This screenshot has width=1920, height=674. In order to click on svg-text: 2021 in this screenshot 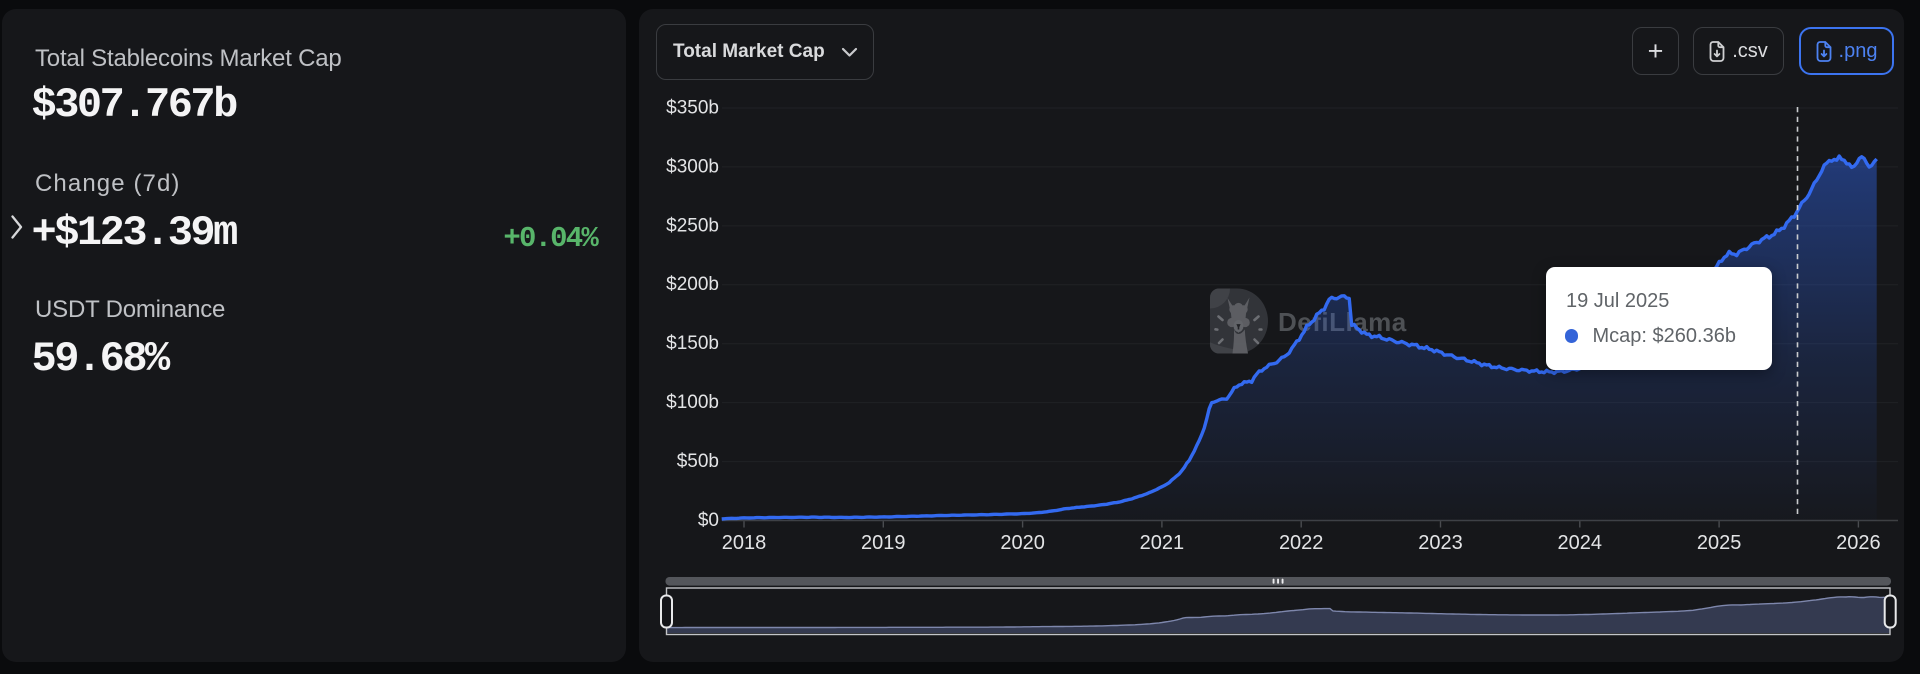, I will do `click(1162, 543)`.